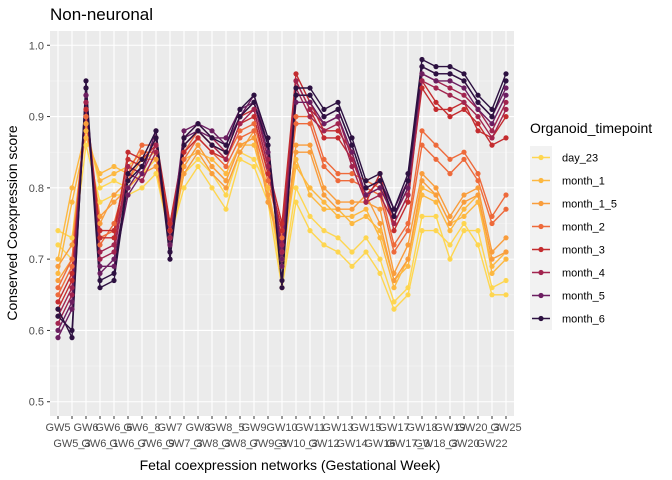 The image size is (672, 480). I want to click on x-tick-label: GW7_3, so click(183, 444).